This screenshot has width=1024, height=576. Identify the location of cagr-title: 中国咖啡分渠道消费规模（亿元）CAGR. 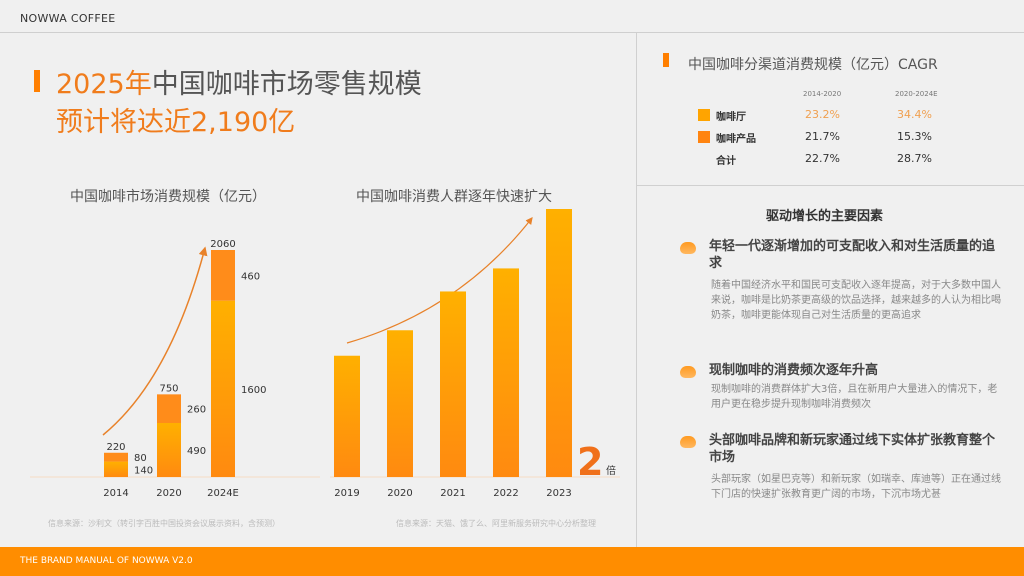
(813, 65).